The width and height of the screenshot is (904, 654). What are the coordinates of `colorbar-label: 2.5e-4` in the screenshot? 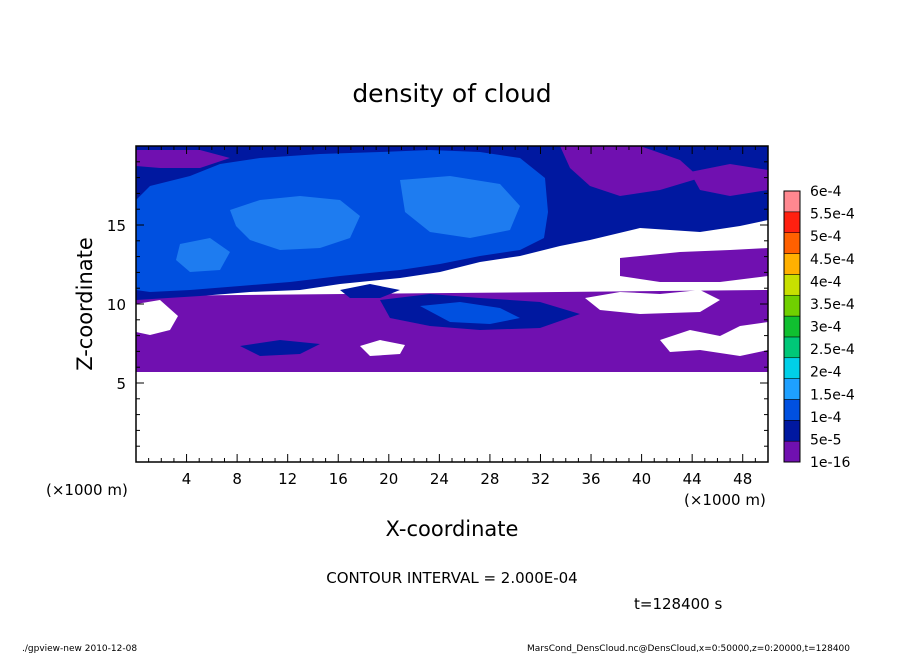 It's located at (832, 350).